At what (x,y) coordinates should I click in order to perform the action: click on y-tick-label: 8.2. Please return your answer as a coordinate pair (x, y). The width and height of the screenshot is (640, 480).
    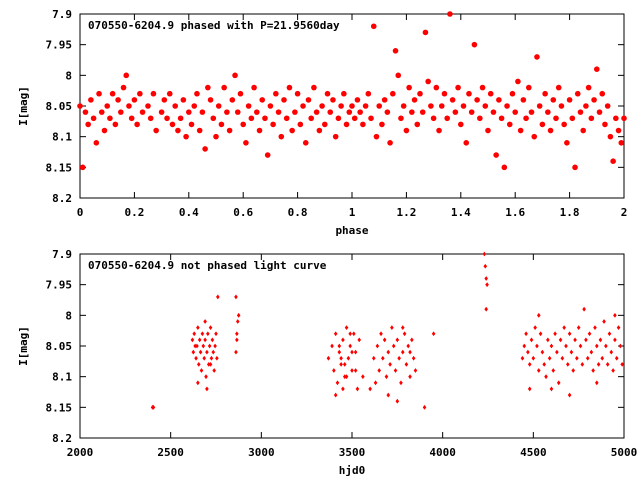
    Looking at the image, I should click on (62, 198).